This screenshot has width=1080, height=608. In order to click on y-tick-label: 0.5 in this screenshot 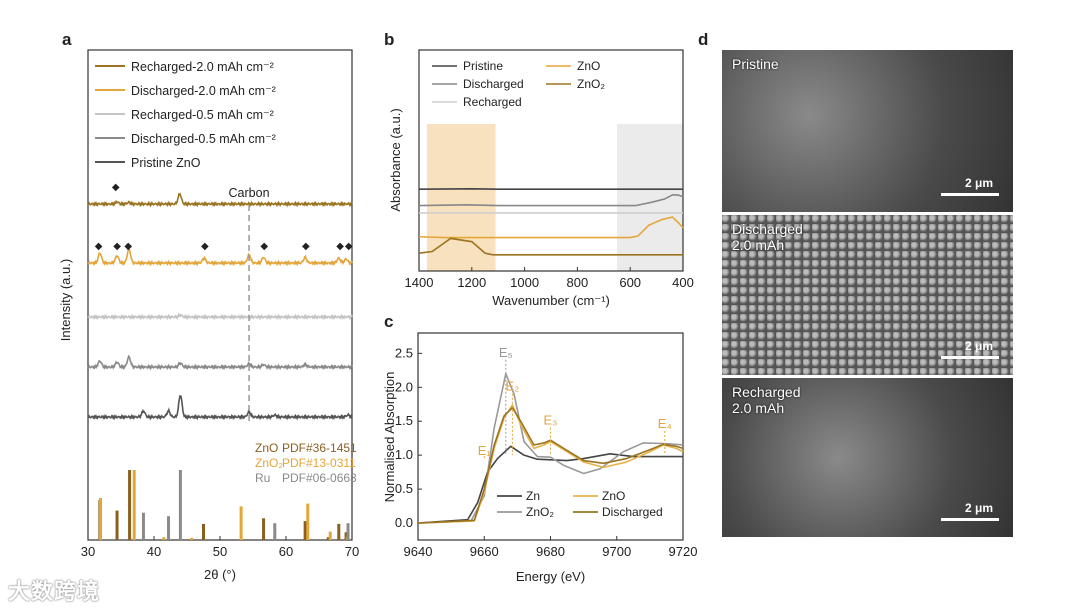, I will do `click(404, 488)`.